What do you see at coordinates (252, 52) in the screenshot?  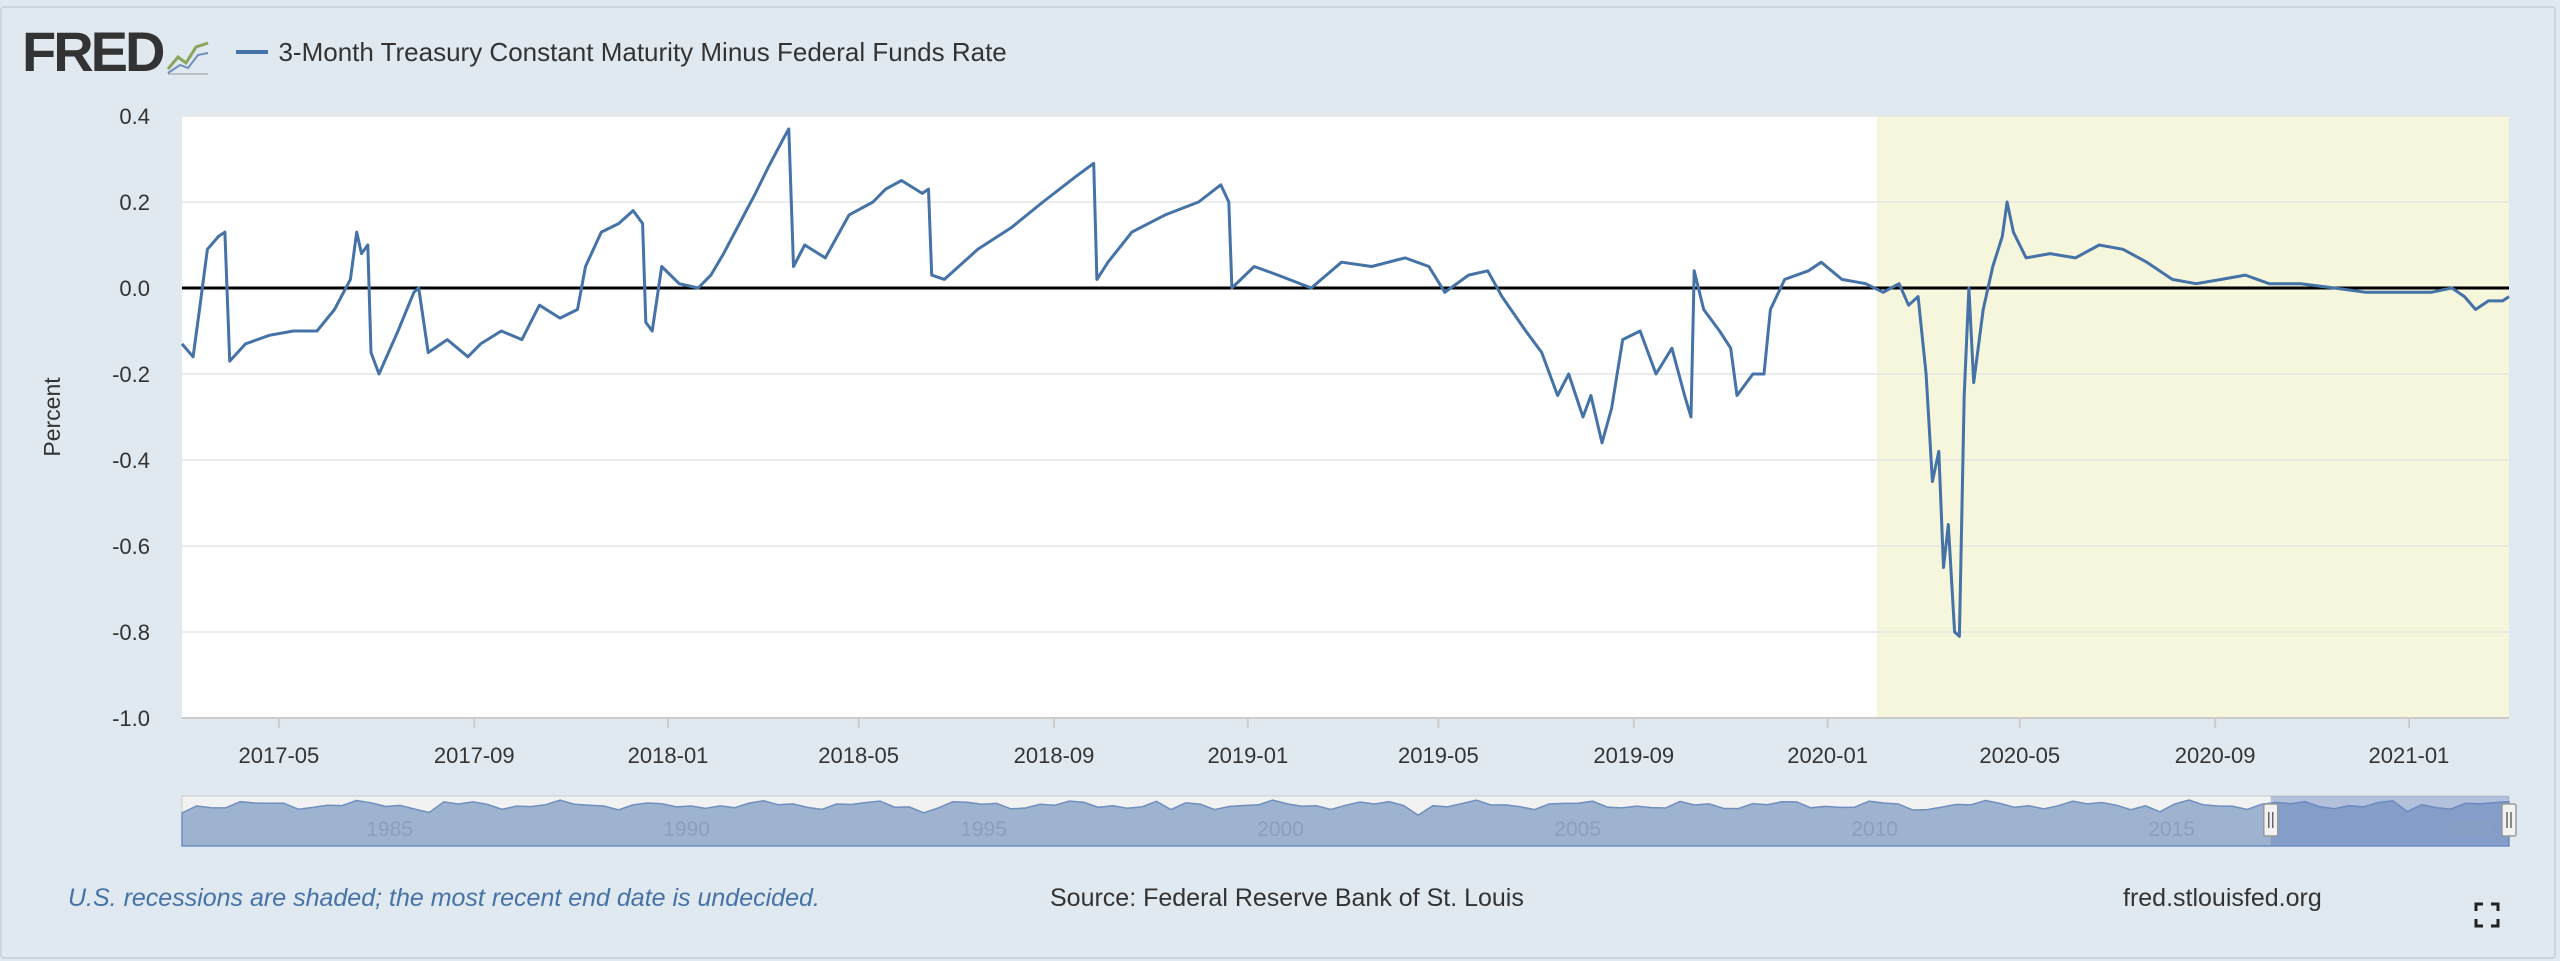 I see `legend-swatch` at bounding box center [252, 52].